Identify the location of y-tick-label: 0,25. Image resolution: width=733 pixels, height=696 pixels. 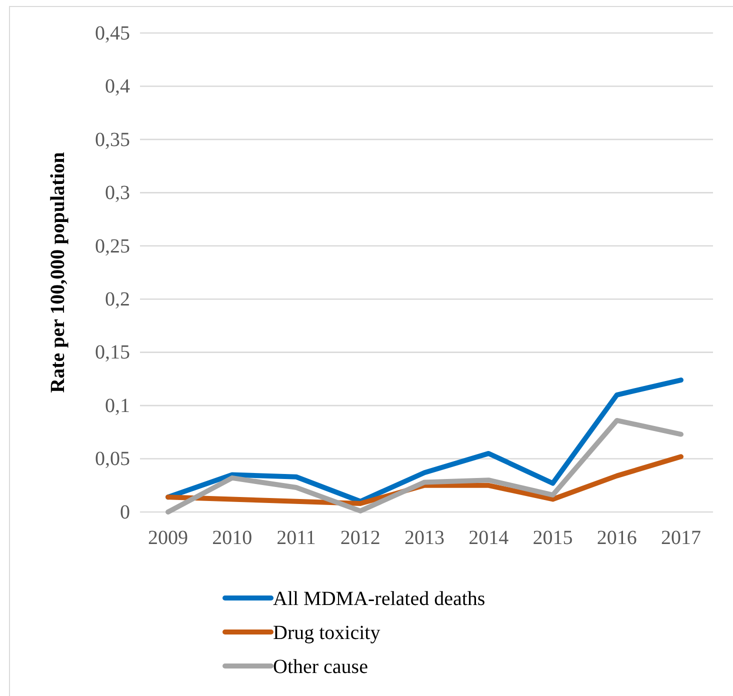
(112, 246).